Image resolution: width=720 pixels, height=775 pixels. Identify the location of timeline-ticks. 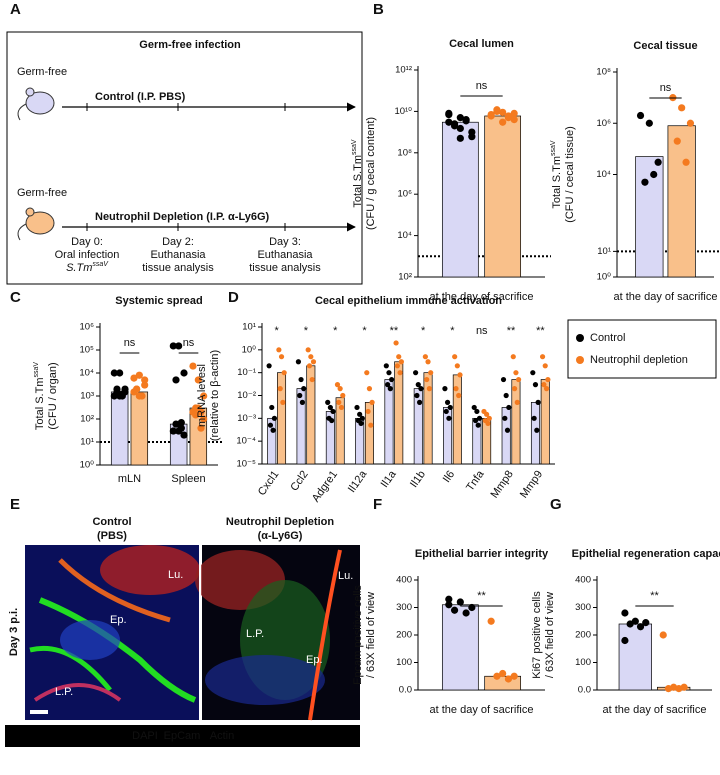
(186, 167).